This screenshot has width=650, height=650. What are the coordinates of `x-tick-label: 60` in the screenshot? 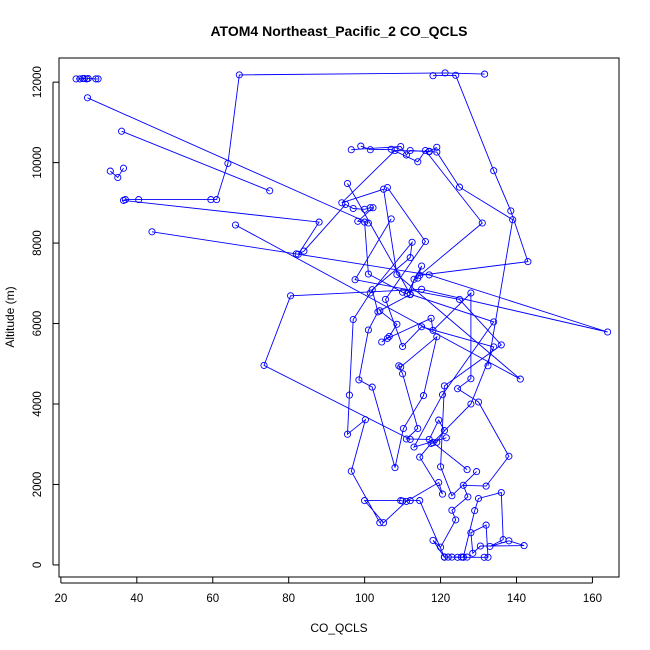 It's located at (212, 599).